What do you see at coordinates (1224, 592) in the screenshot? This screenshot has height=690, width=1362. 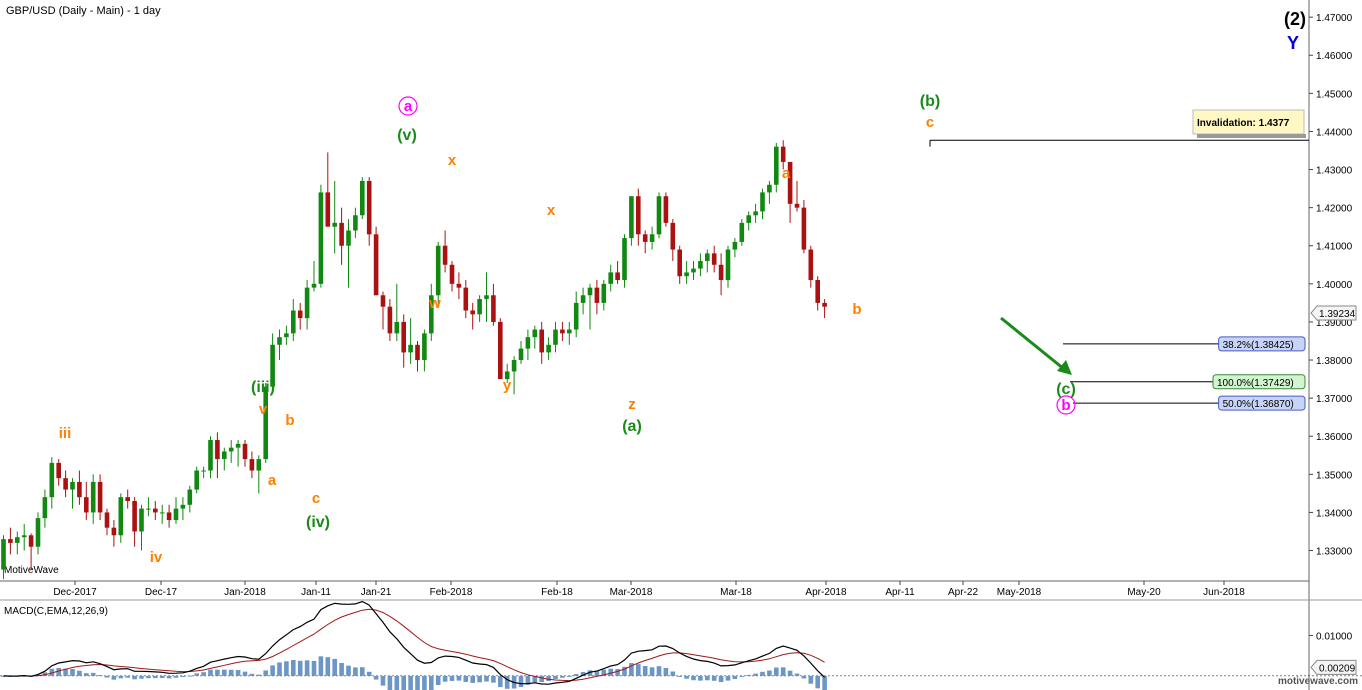 I see `time-tick-label: Jun-2018` at bounding box center [1224, 592].